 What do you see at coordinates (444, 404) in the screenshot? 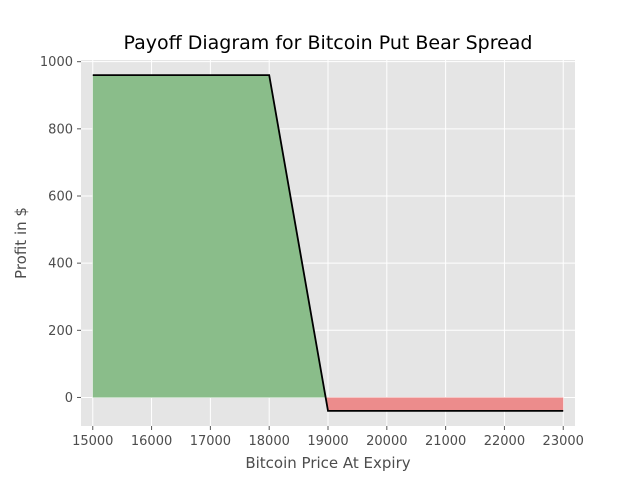
I see `loss-area` at bounding box center [444, 404].